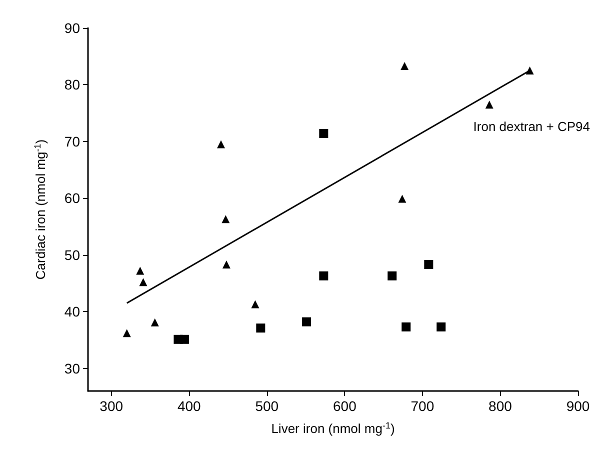 This screenshot has height=459, width=616. Describe the element at coordinates (344, 406) in the screenshot. I see `x-tick-label: 600` at that location.